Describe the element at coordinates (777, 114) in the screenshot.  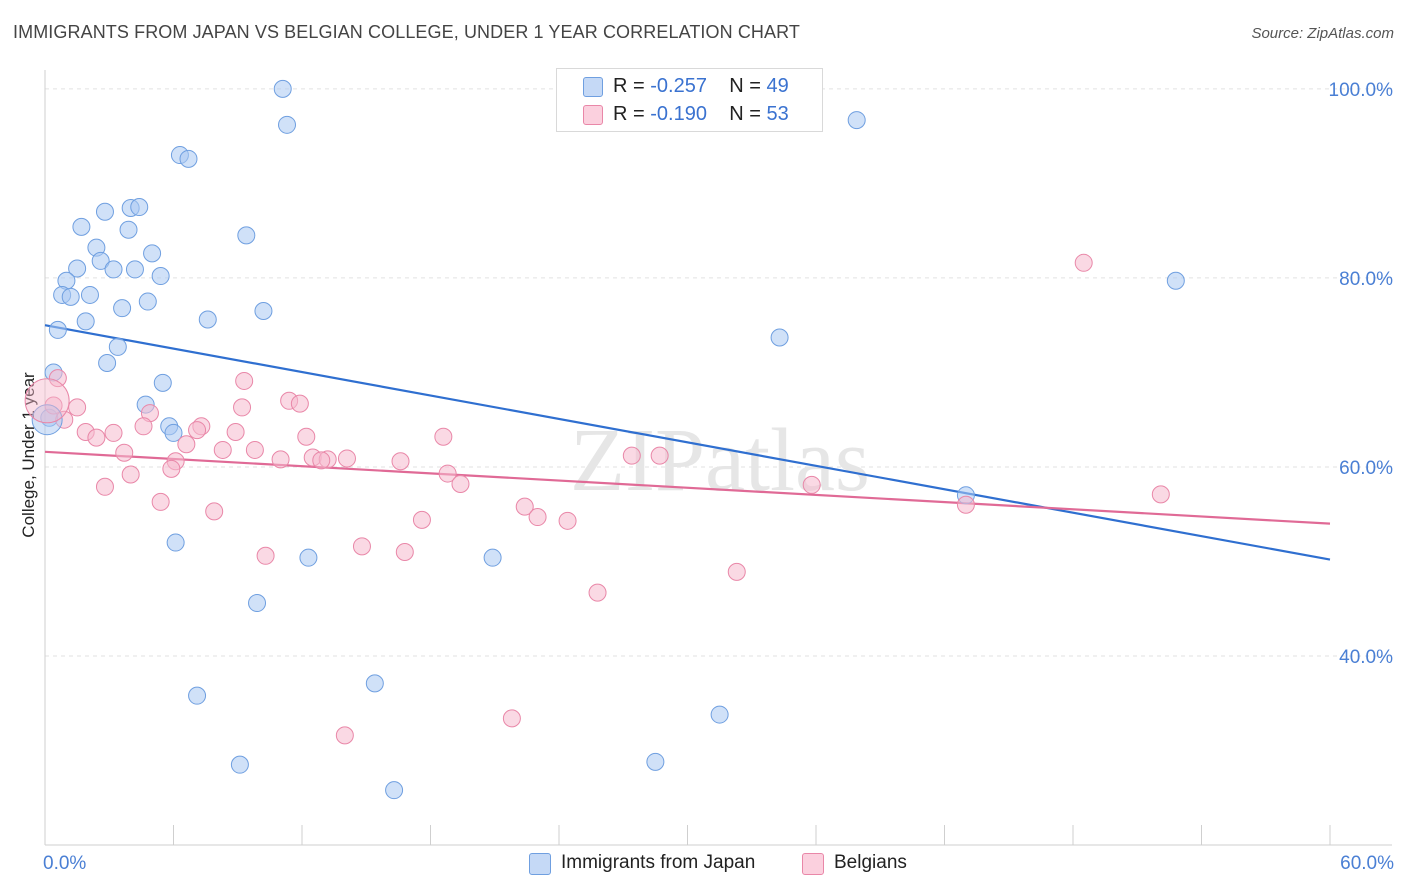
I see `legend-n-value: 53` at that location.